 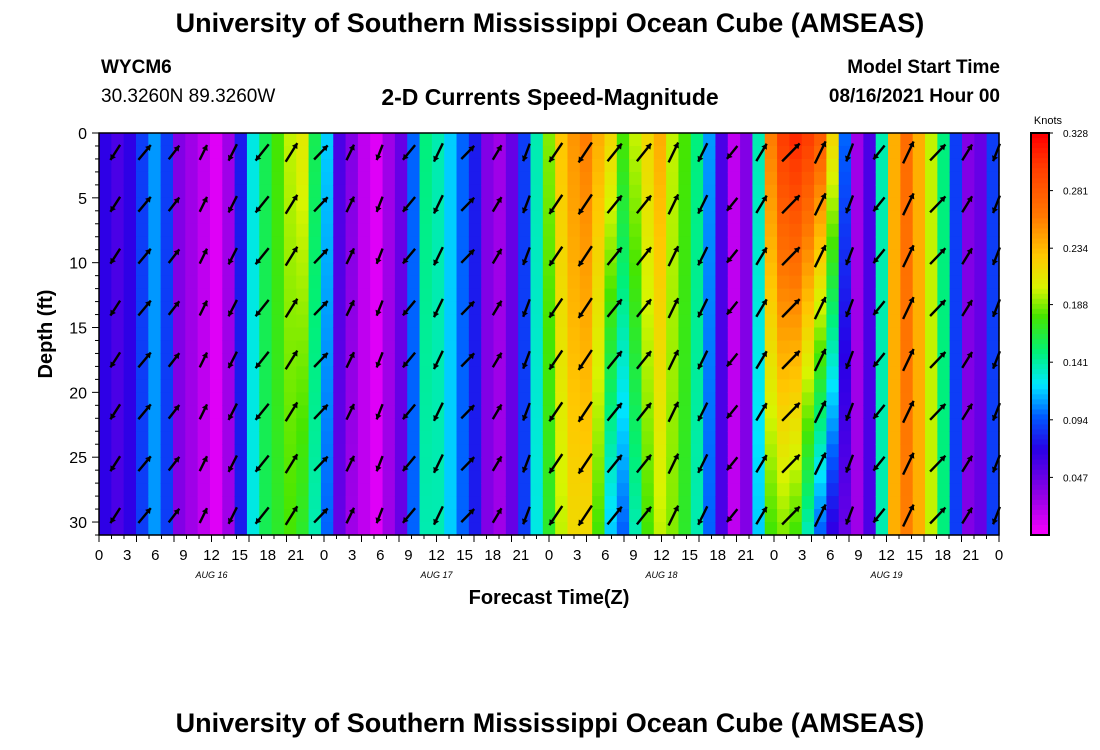 What do you see at coordinates (999, 555) in the screenshot?
I see `x-tick-label: 0` at bounding box center [999, 555].